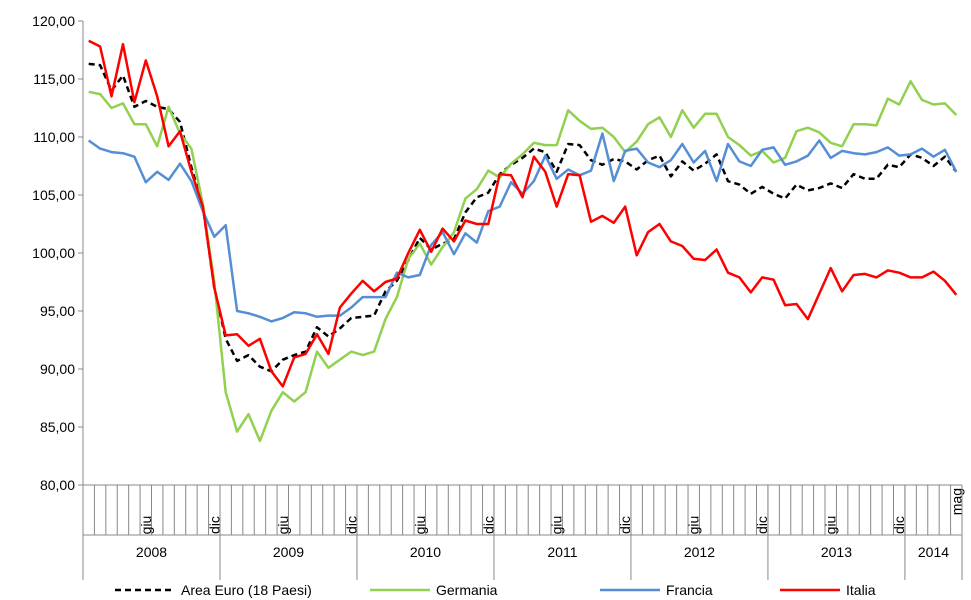  Describe the element at coordinates (467, 590) in the screenshot. I see `legend-label: Germania` at that location.